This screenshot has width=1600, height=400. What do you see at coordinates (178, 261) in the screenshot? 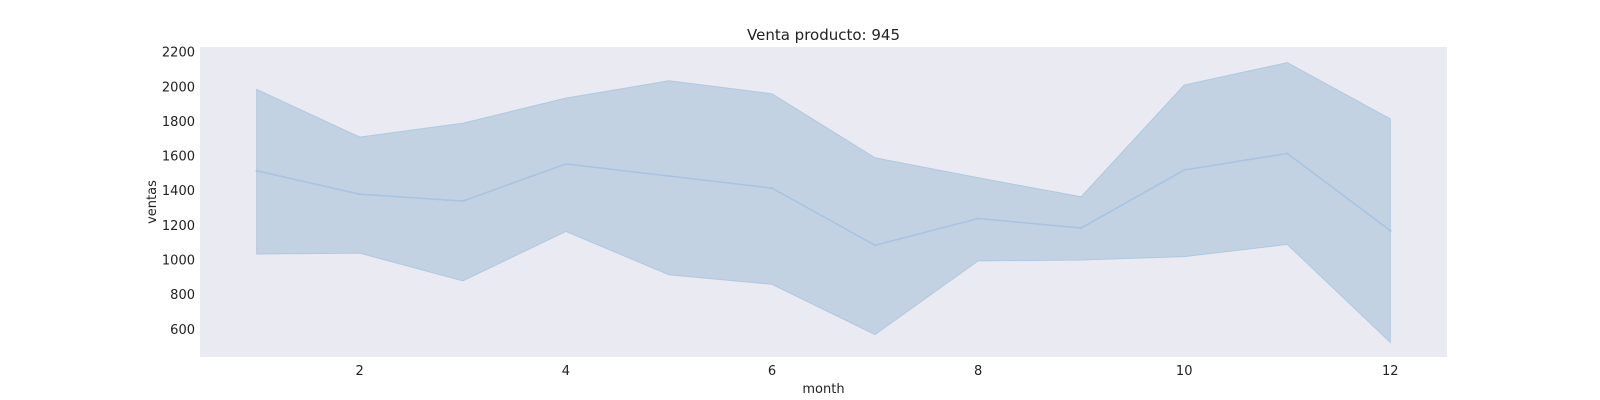
I see `y-tick-label: 1000` at bounding box center [178, 261].